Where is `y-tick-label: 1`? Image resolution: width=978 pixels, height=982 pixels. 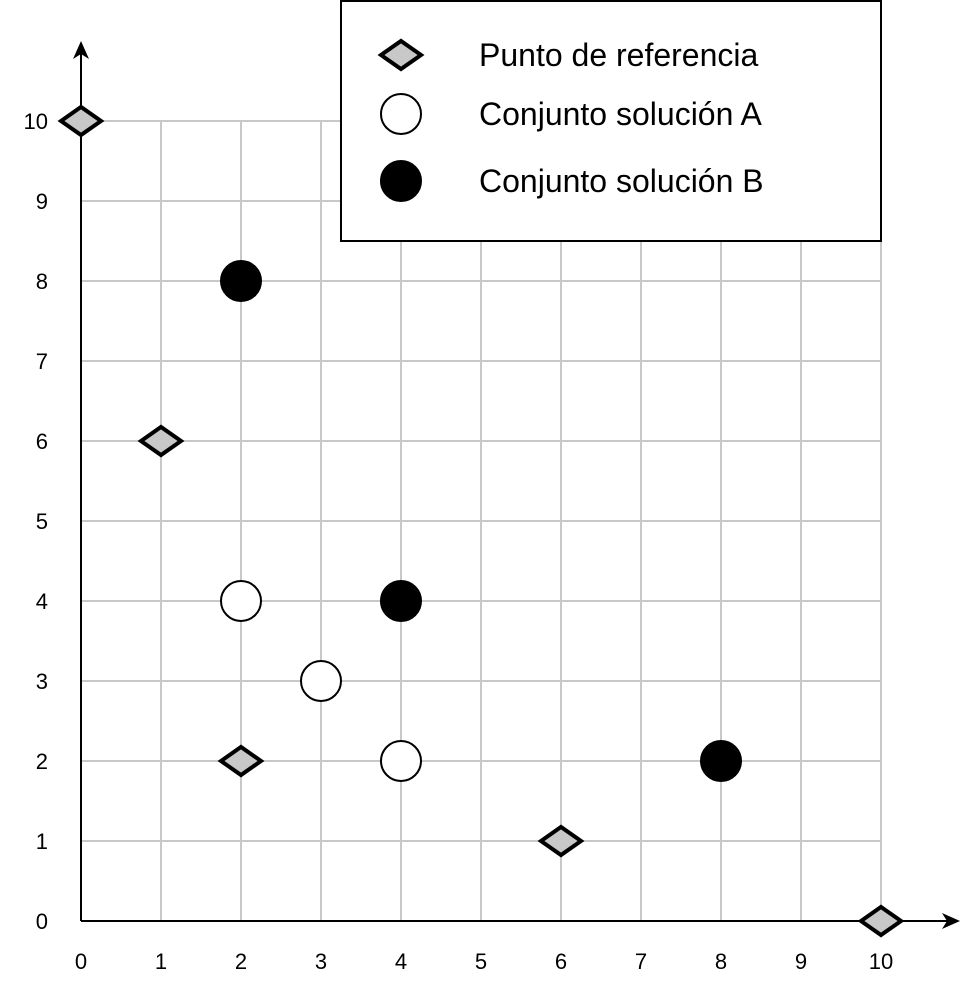
y-tick-label: 1 is located at coordinates (42, 841).